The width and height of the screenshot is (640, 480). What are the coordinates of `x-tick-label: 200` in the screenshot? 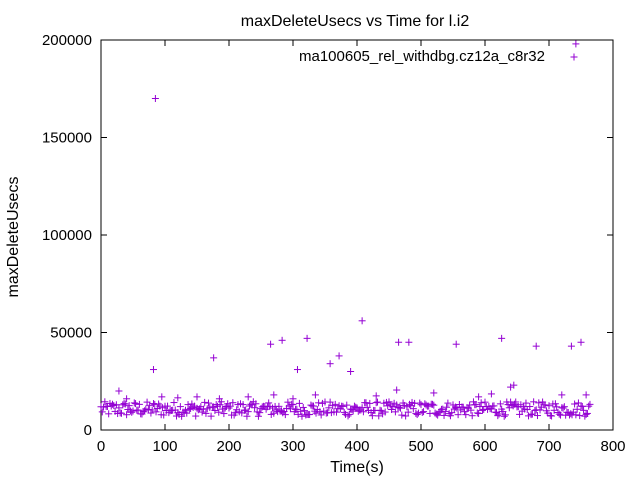 It's located at (228, 446).